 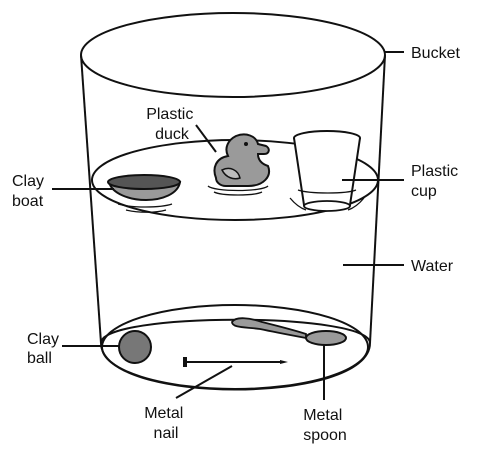 What do you see at coordinates (434, 171) in the screenshot?
I see `cup-label-line-1: Plastic` at bounding box center [434, 171].